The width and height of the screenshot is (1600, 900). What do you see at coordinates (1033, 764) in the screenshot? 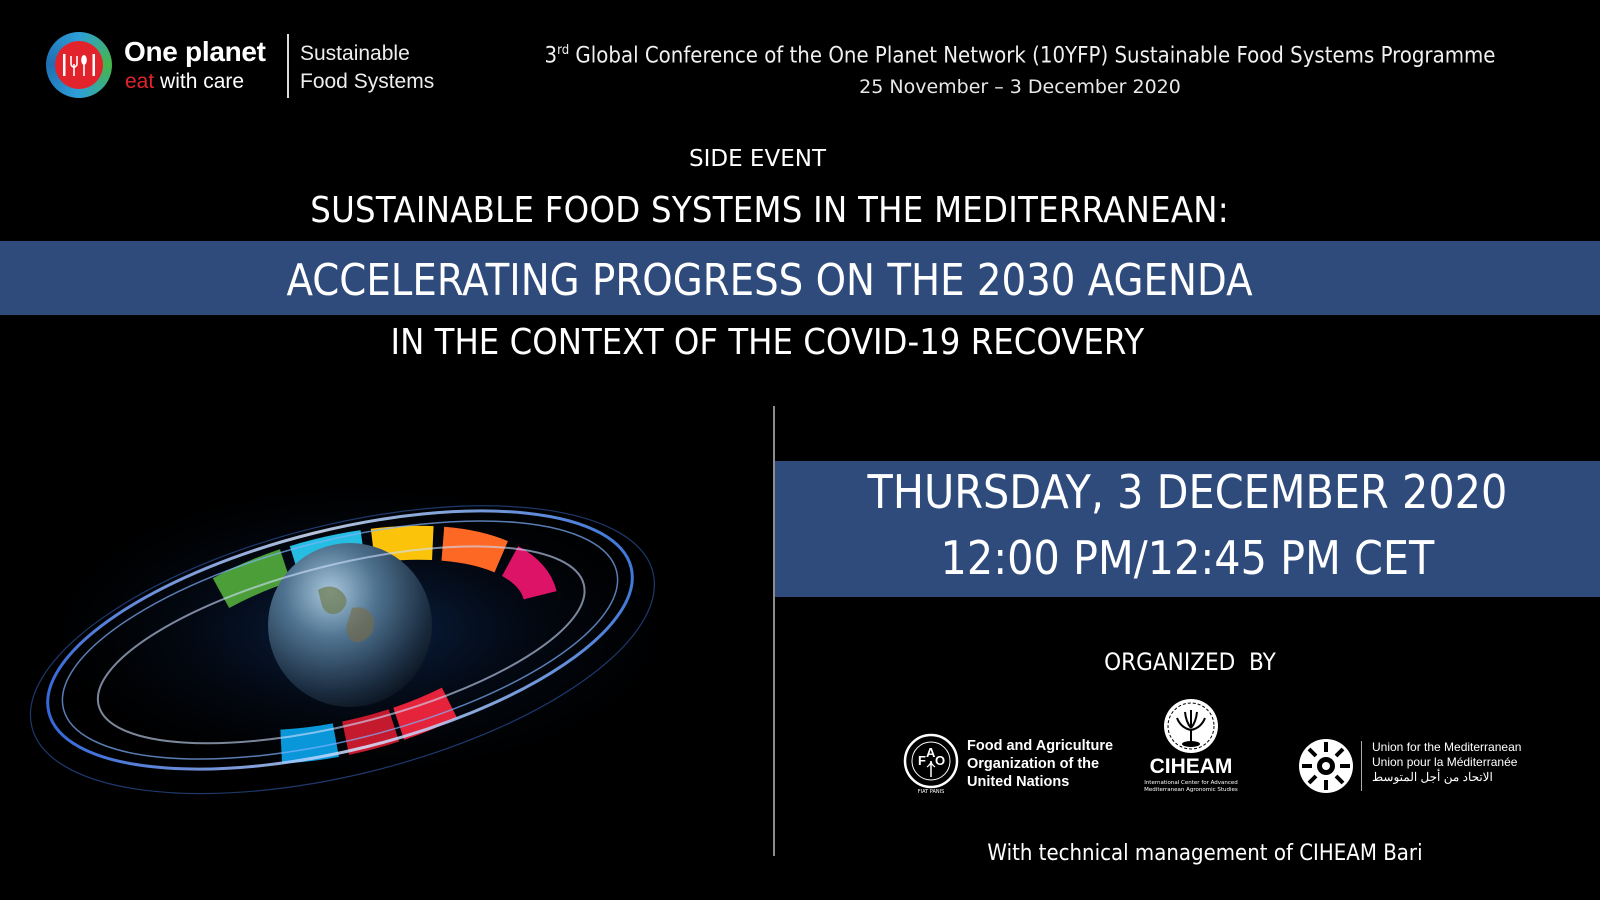
I see `fao-name-line-2: Organization of the` at bounding box center [1033, 764].